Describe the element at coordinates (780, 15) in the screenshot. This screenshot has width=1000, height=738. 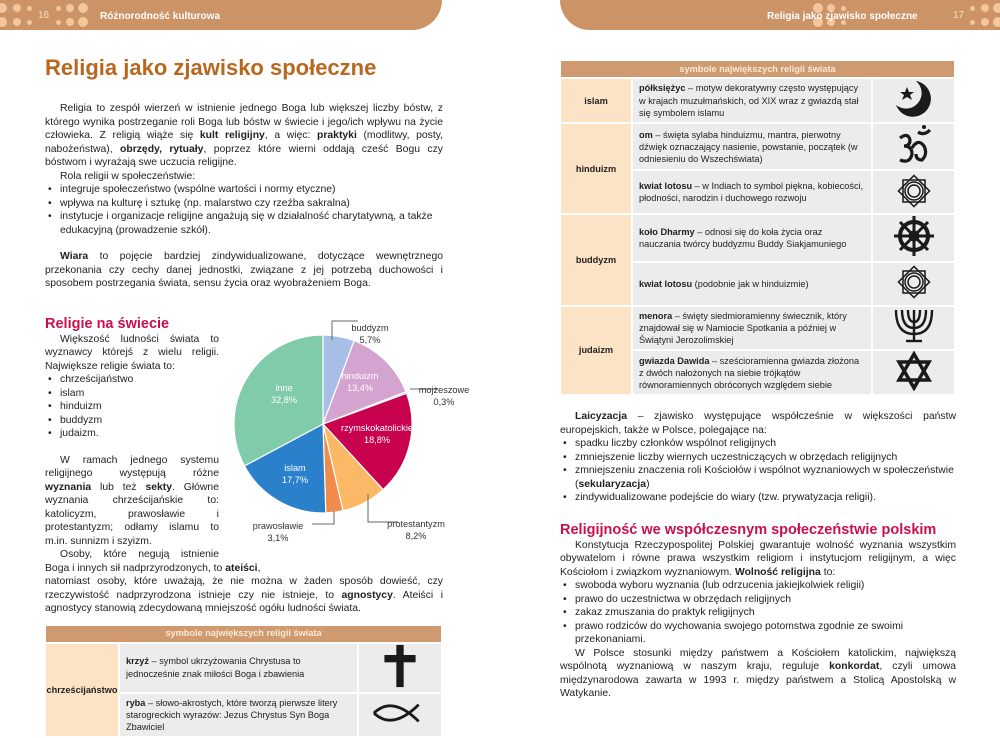
I see `right-header-band: Religia jako zjawisko społeczne 17` at that location.